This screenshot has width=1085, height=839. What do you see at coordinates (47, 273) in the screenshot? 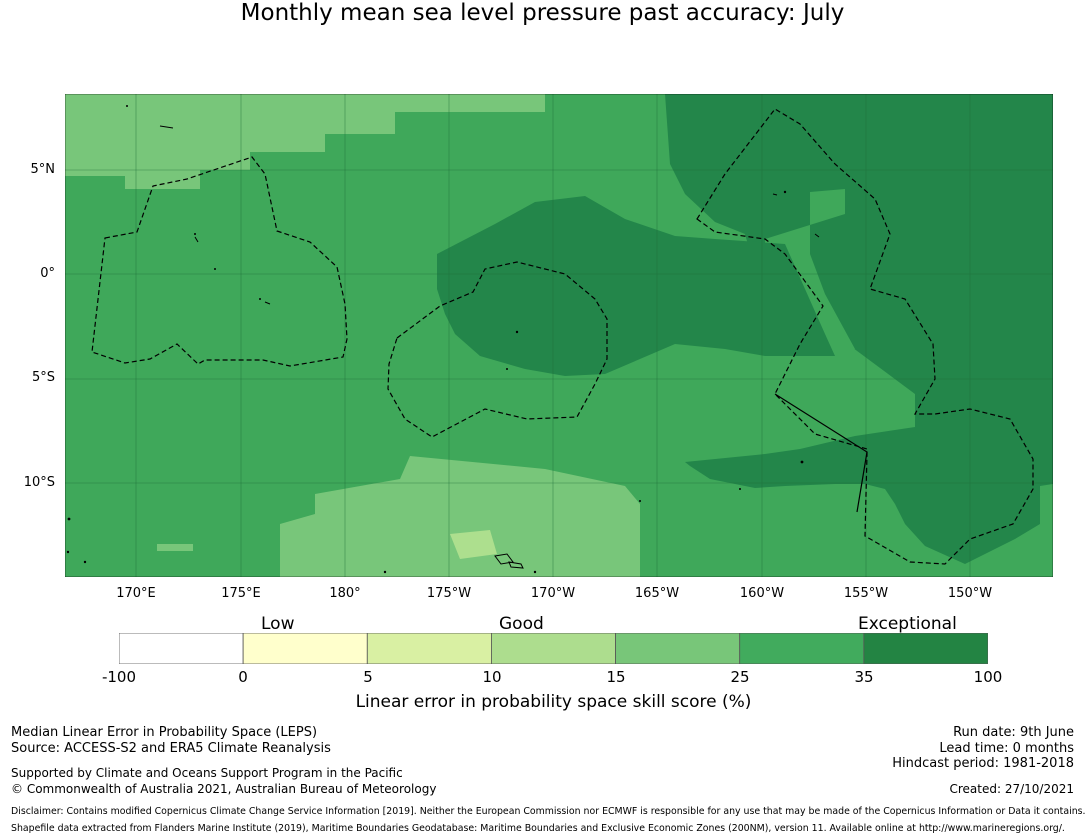
I see `lat-label-0: 0°` at bounding box center [47, 273].